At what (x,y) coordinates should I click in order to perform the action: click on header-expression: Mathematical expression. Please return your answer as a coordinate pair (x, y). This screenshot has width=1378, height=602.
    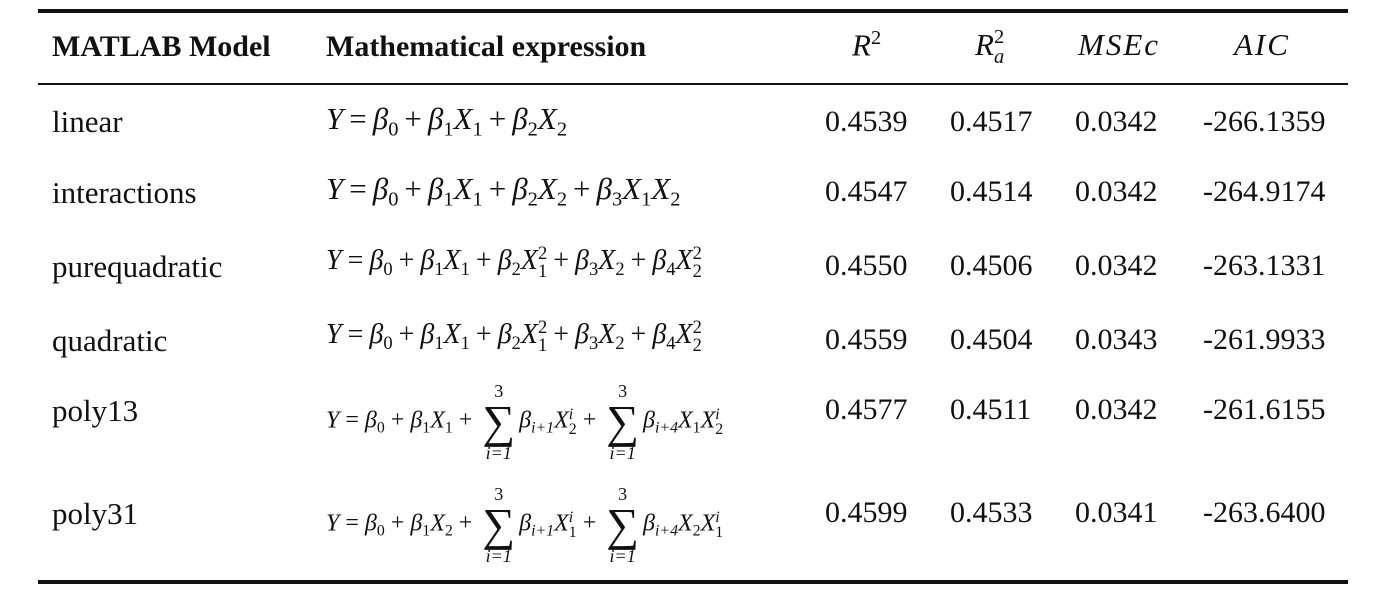
    Looking at the image, I should click on (486, 46).